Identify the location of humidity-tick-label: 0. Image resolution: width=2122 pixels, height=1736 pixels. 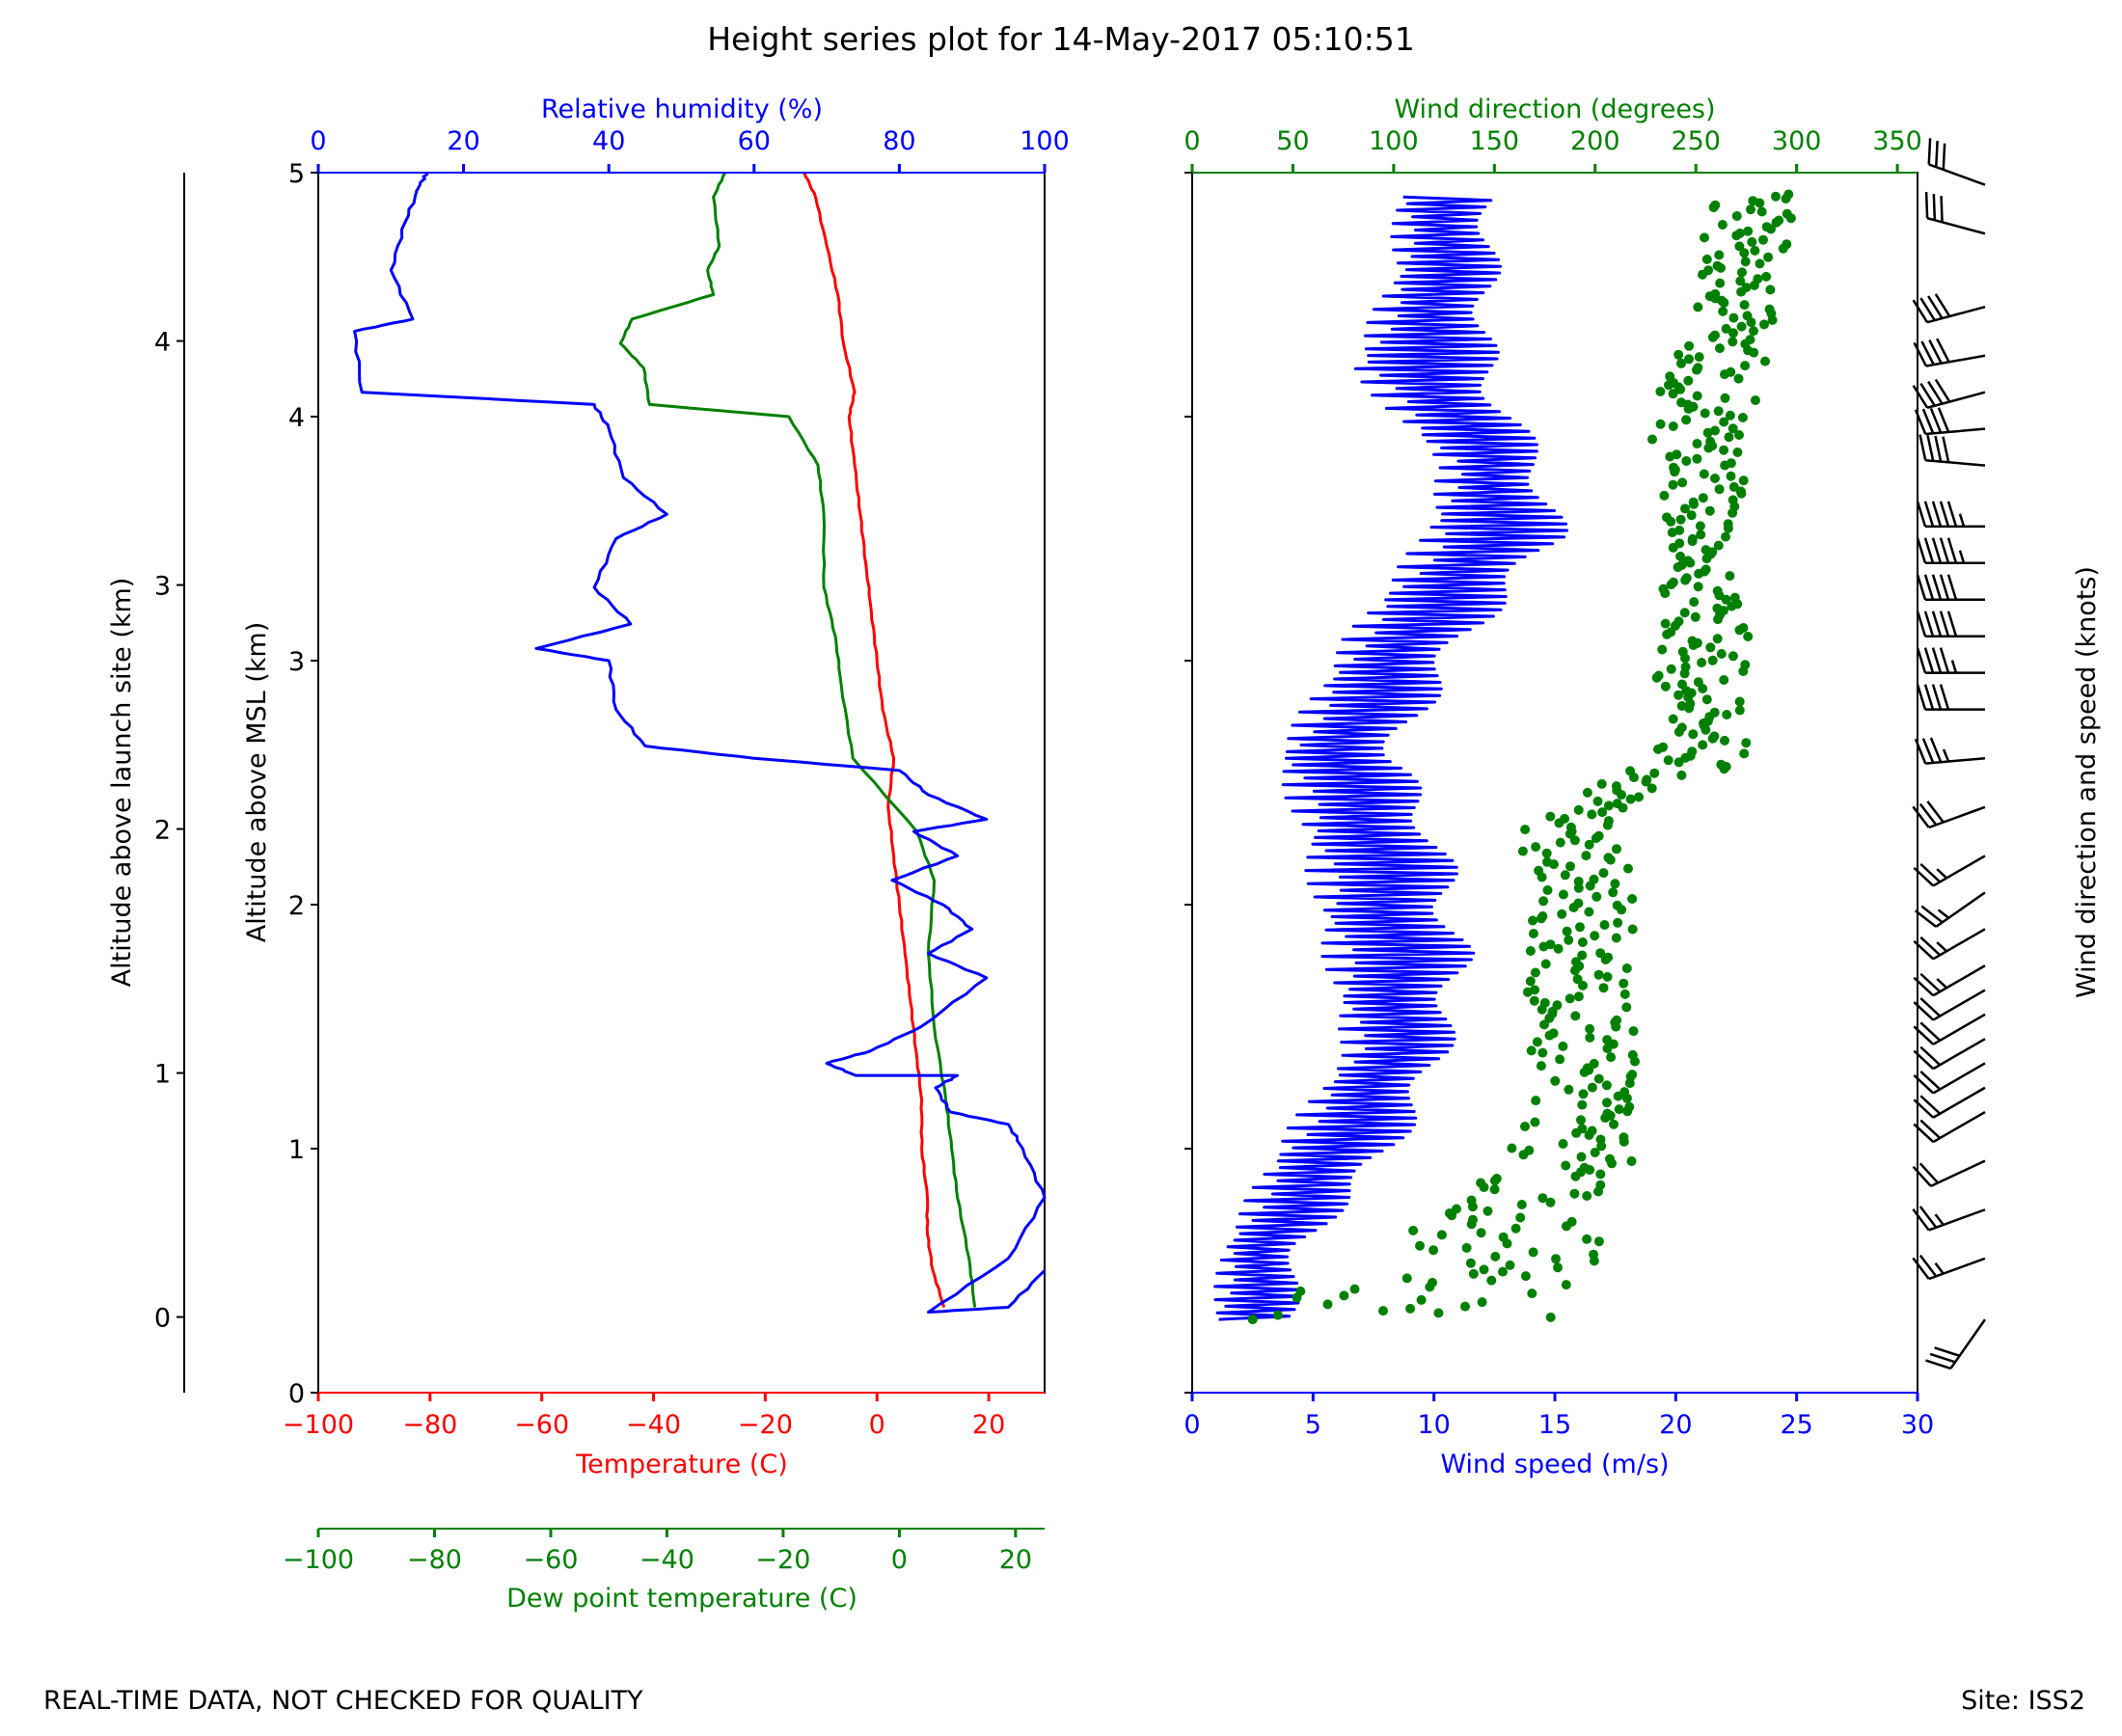
(318, 141).